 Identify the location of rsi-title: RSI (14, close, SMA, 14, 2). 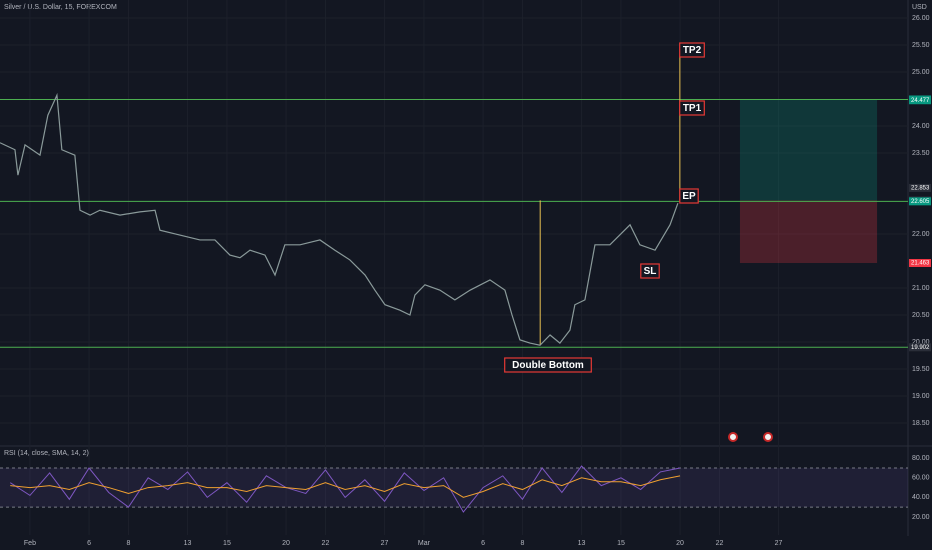
(46, 453).